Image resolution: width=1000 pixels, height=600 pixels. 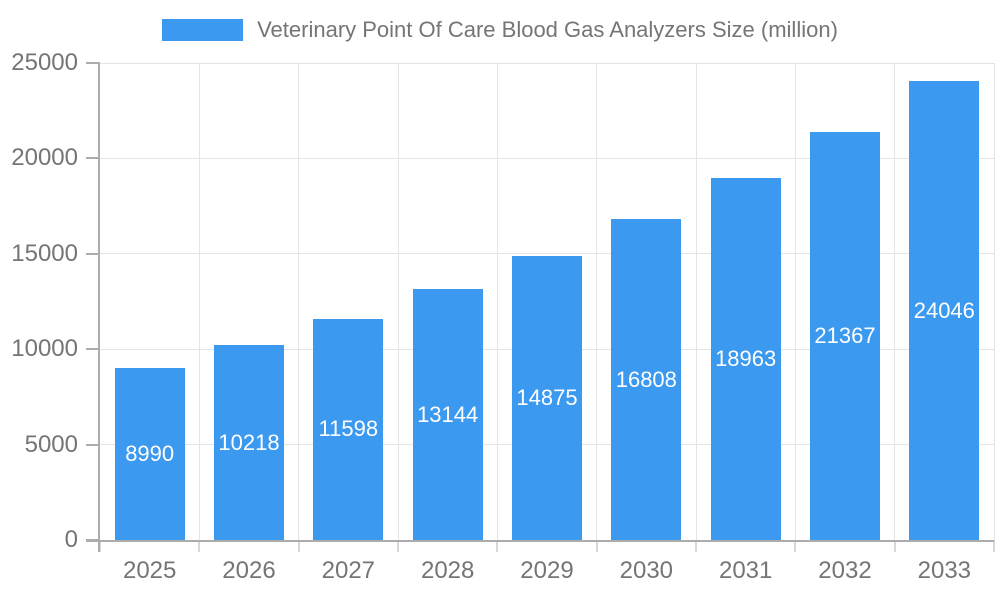 I want to click on x-axis-line, so click(x=540, y=541).